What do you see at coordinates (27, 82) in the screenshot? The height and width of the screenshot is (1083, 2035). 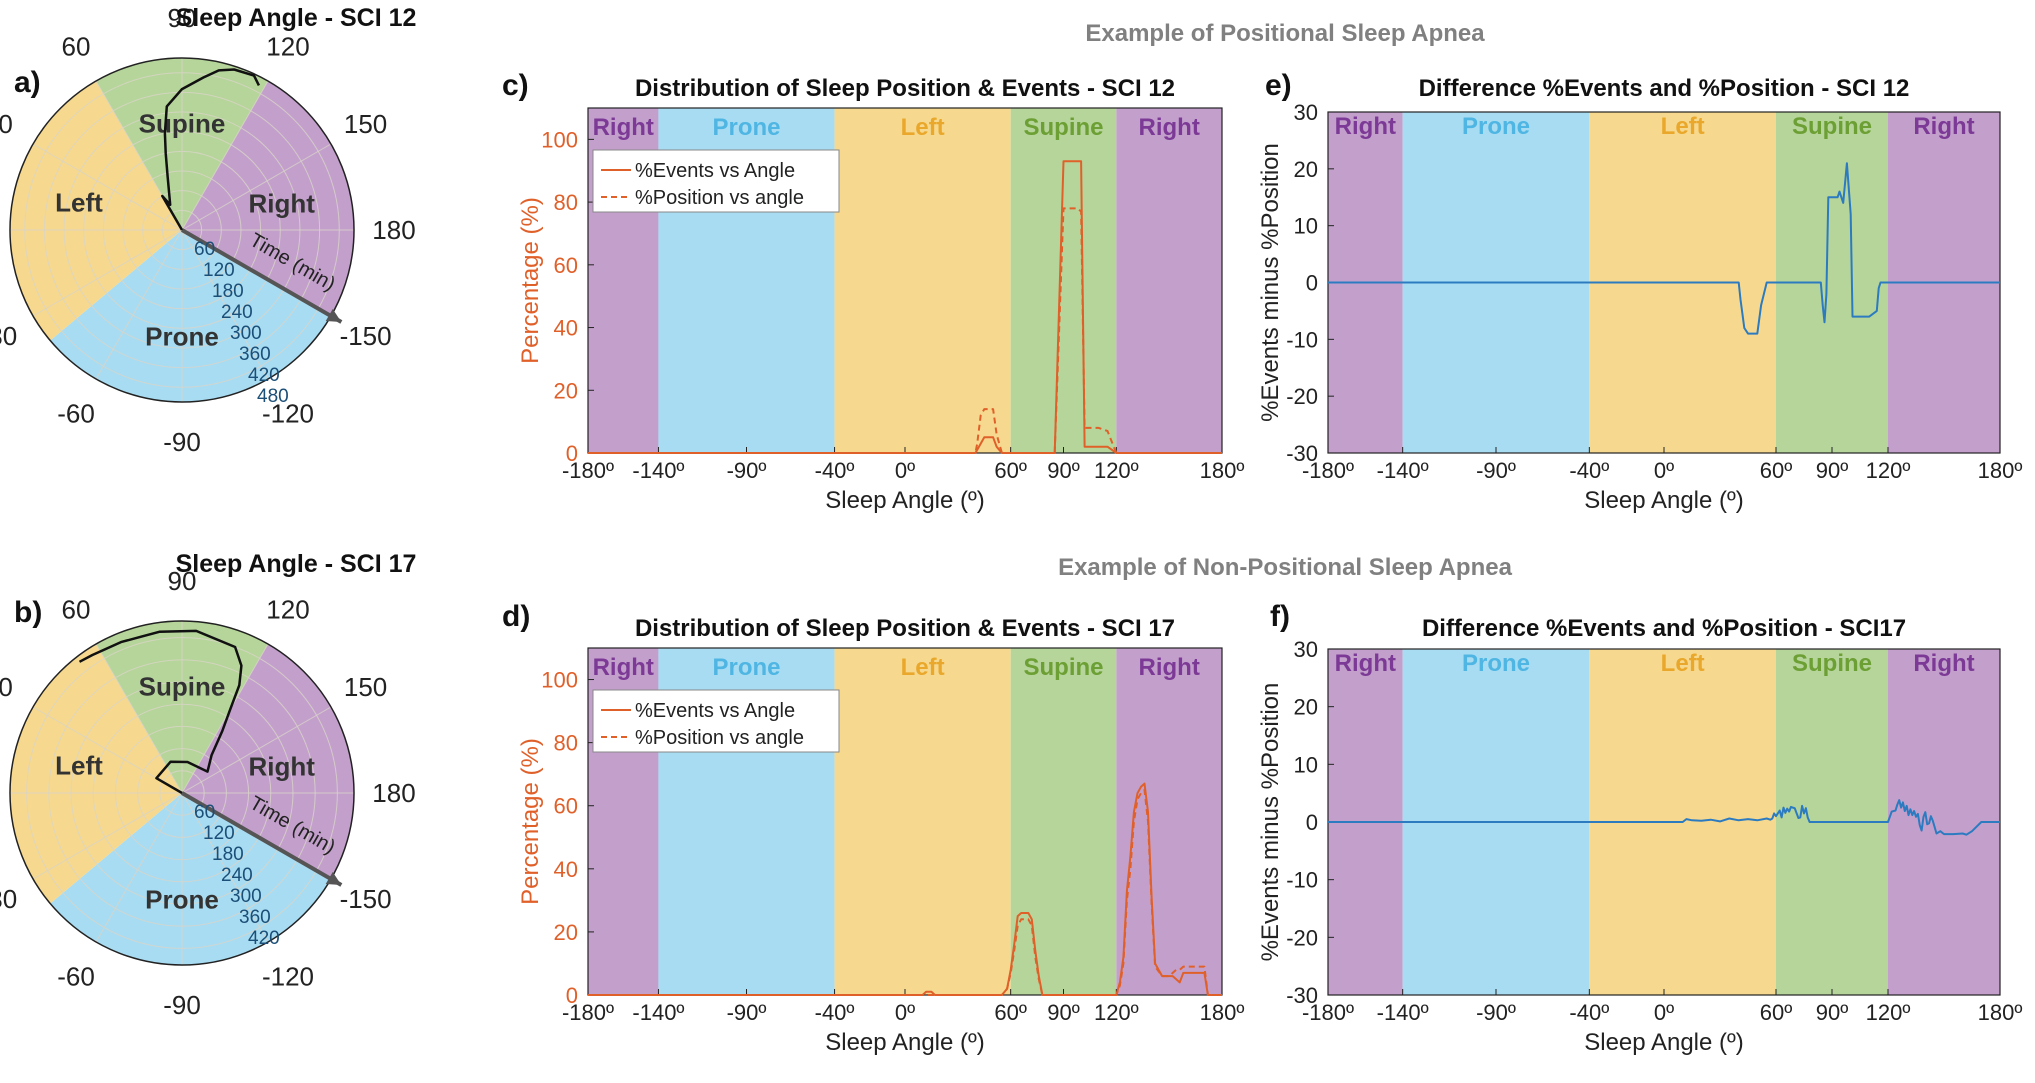 I see `panel-label: a)` at bounding box center [27, 82].